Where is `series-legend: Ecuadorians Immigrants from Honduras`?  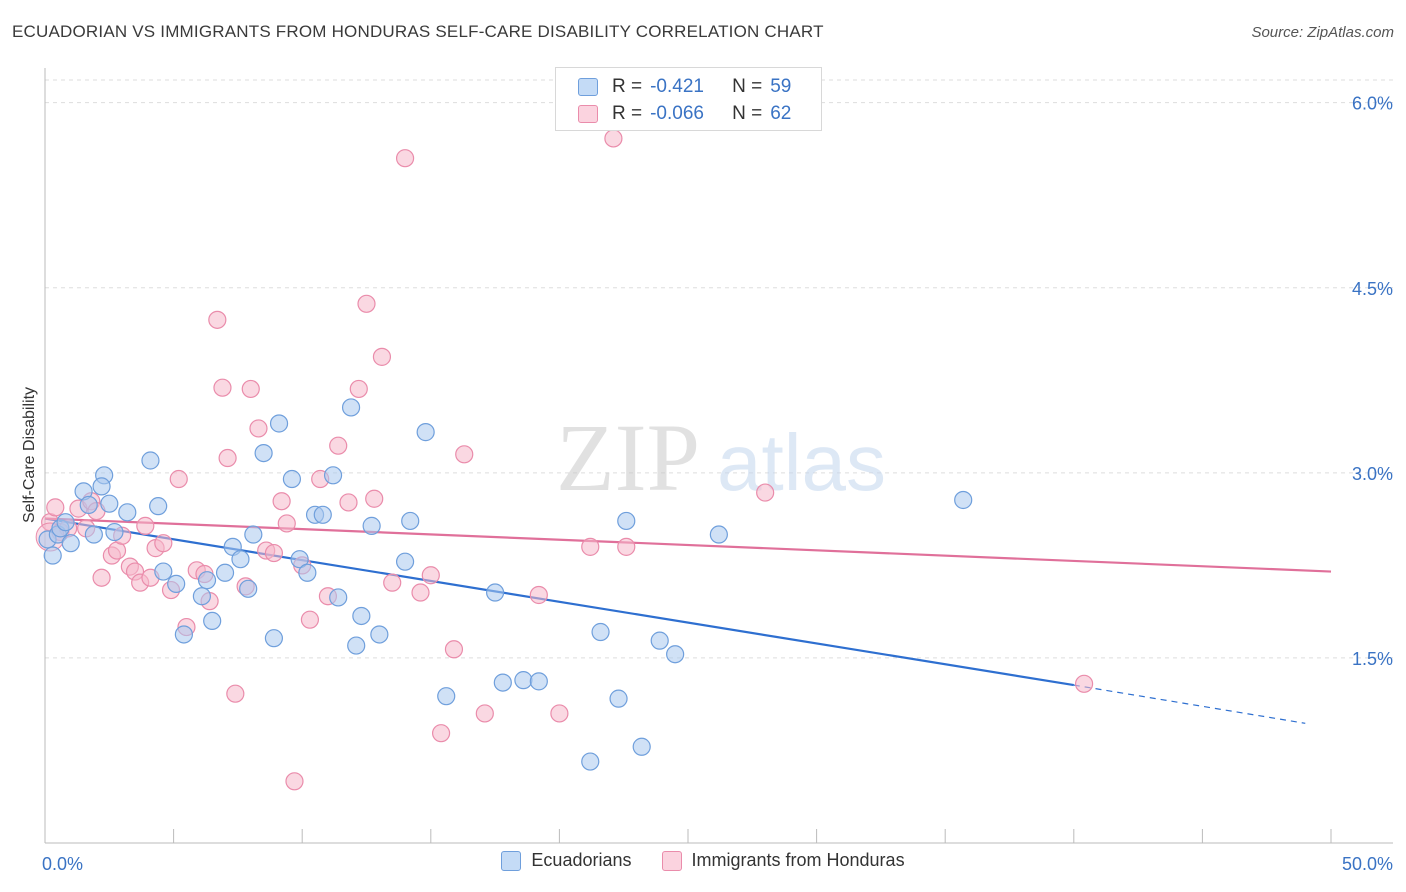 series-legend: Ecuadorians Immigrants from Honduras is located at coordinates (703, 860).